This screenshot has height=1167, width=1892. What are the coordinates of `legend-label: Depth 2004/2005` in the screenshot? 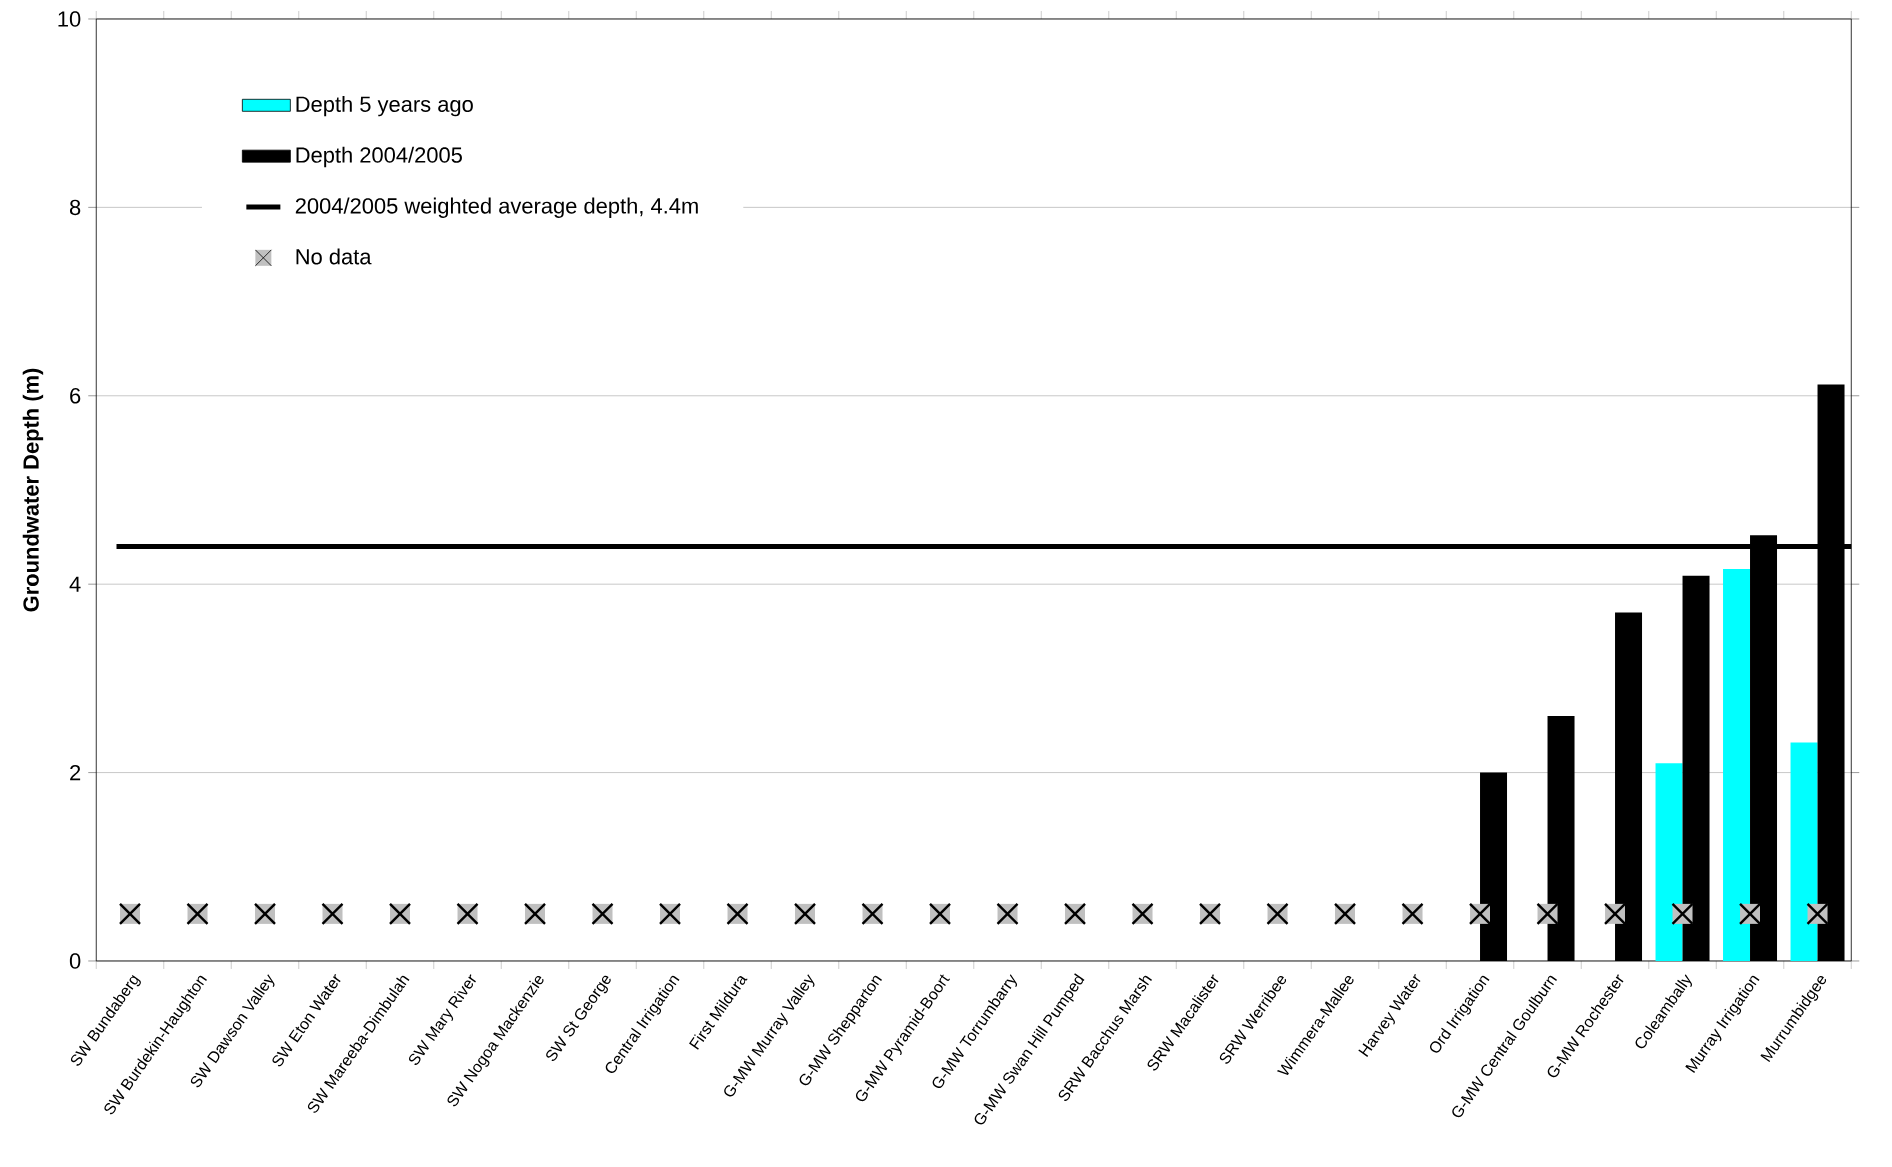 It's located at (379, 157).